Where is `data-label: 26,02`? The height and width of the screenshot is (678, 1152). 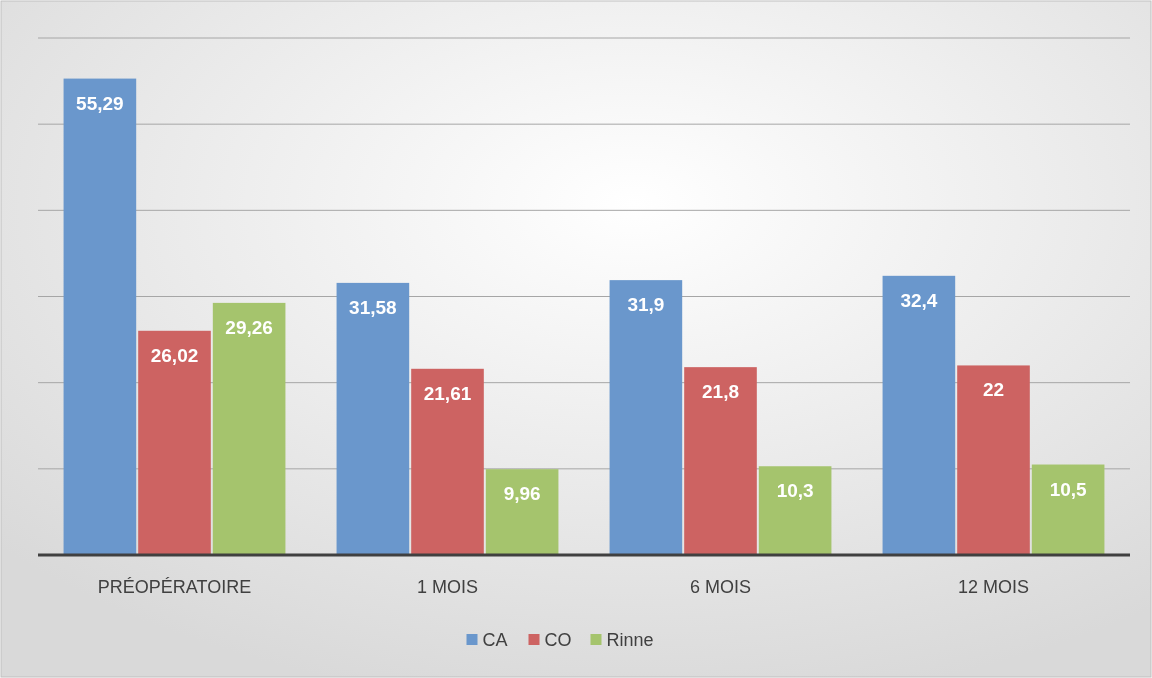
data-label: 26,02 is located at coordinates (174, 355).